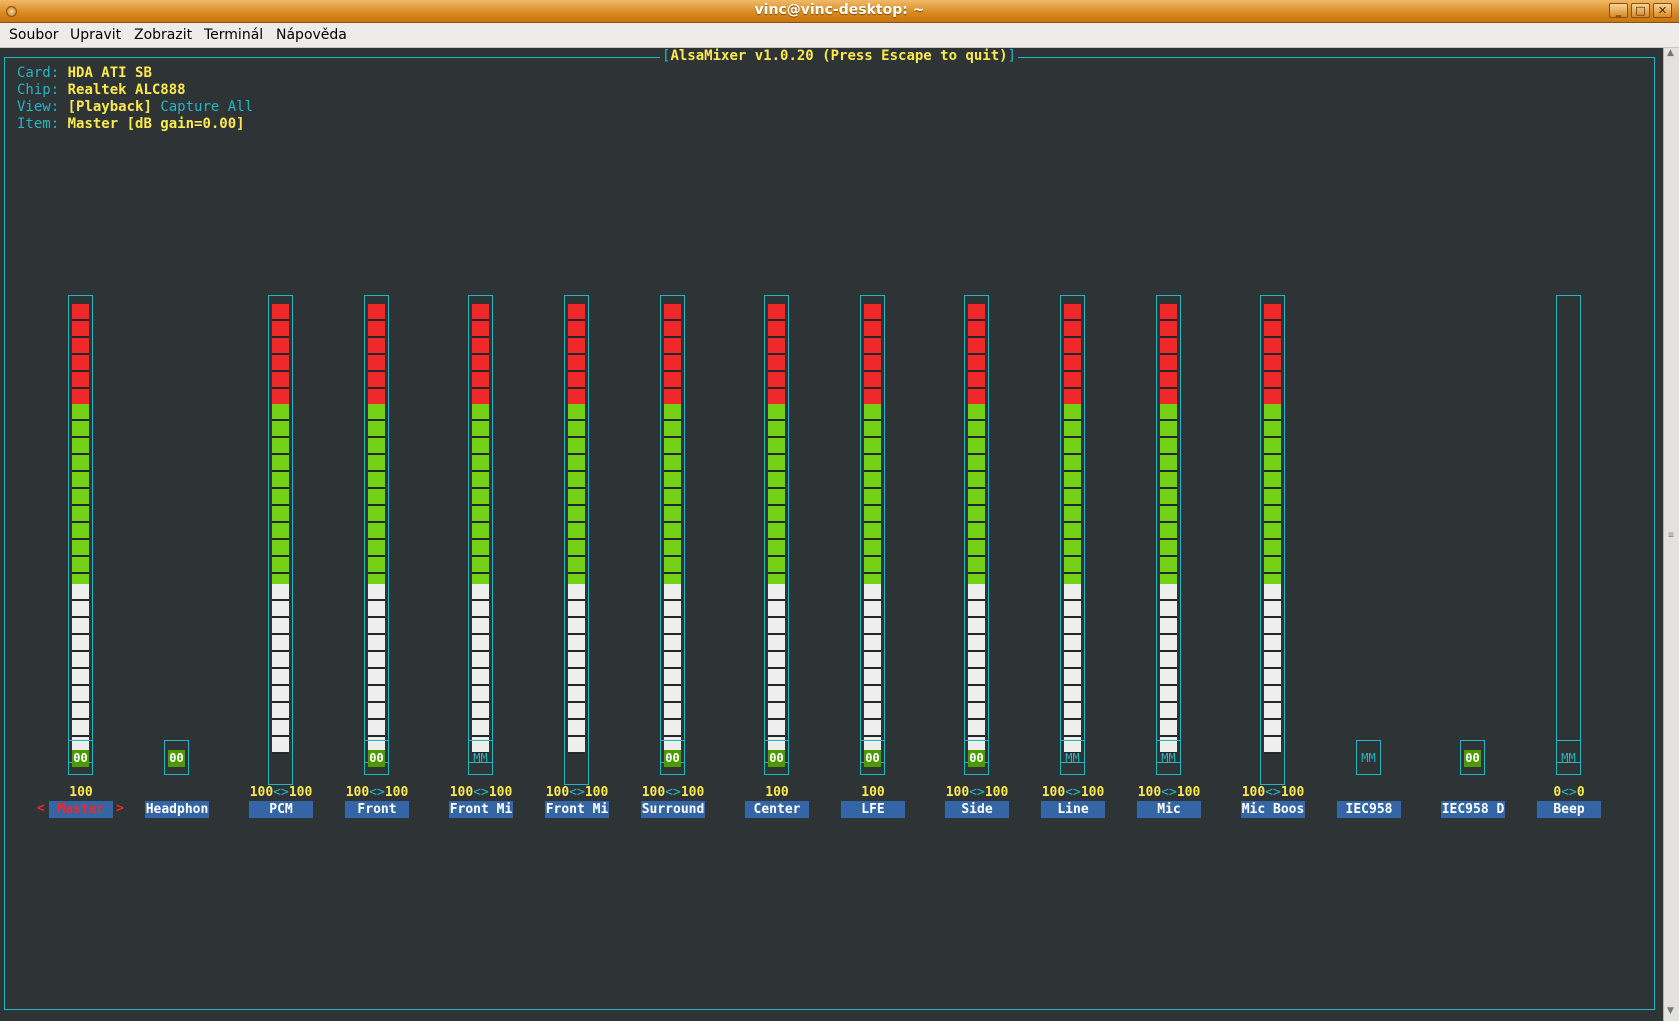 The image size is (1679, 1021). What do you see at coordinates (1580, 792) in the screenshot?
I see `right-value: 0` at bounding box center [1580, 792].